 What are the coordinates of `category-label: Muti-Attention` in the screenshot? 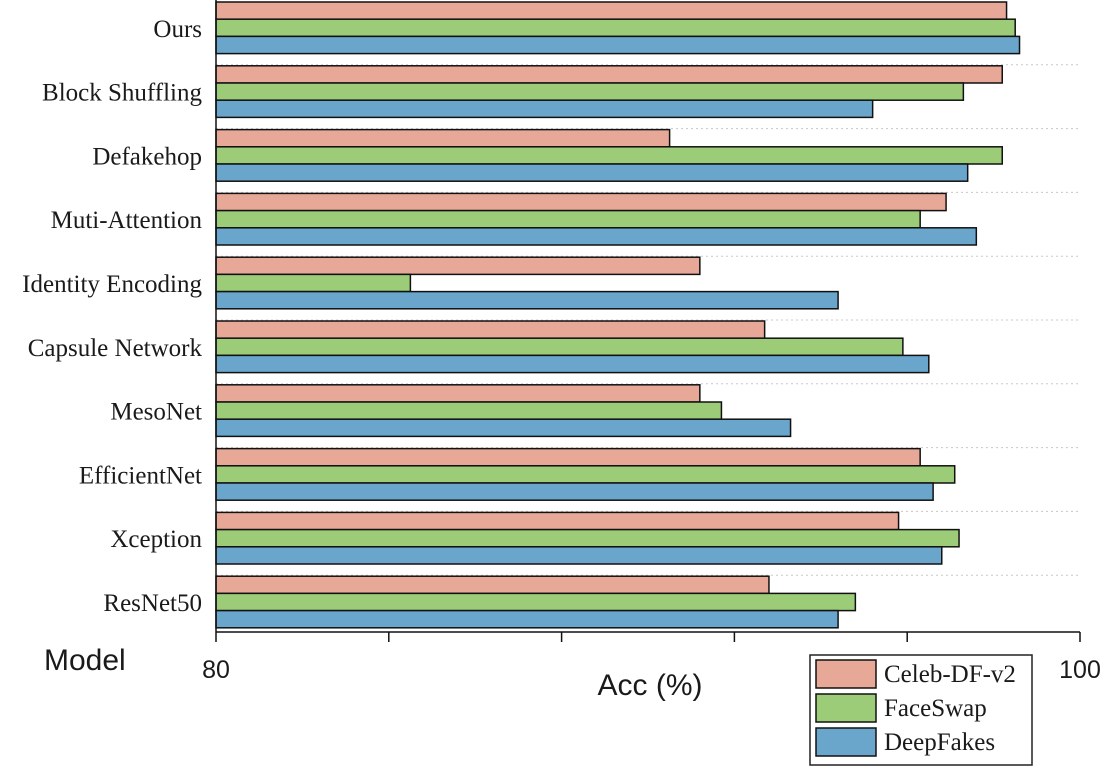 It's located at (127, 220).